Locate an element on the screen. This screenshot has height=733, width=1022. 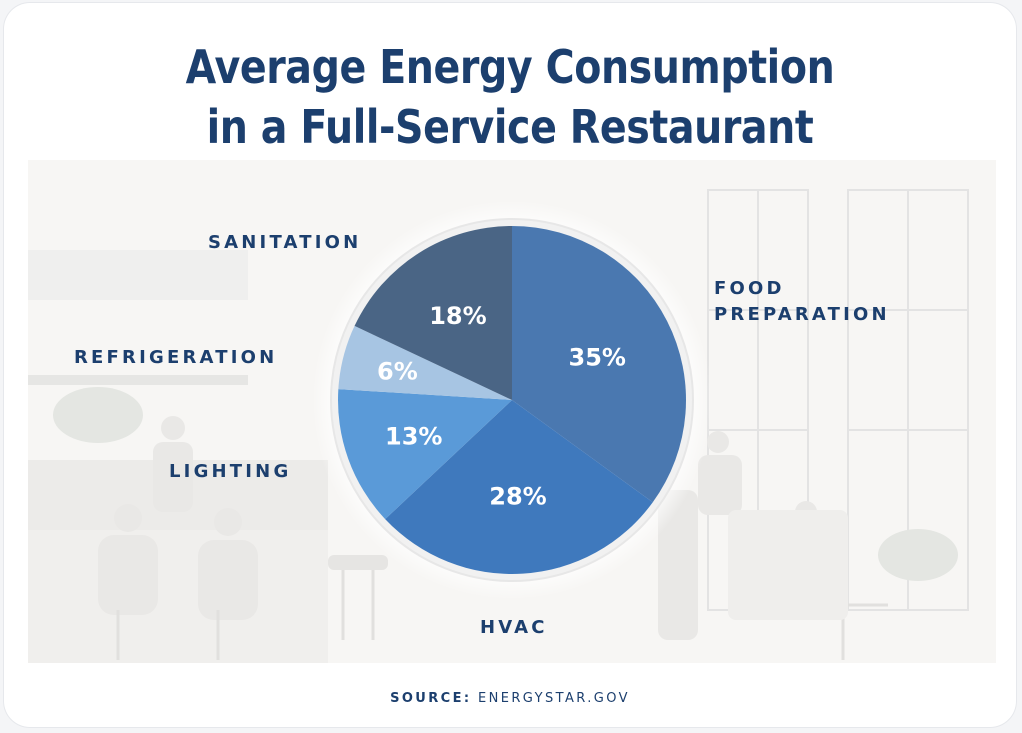
source-value: ENERGYSTAR.GOV is located at coordinates (554, 698).